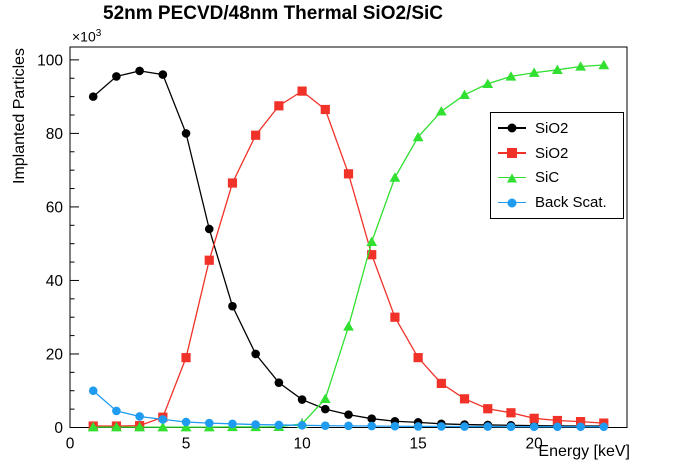 Image resolution: width=698 pixels, height=476 pixels. I want to click on series-line, so click(348, 409).